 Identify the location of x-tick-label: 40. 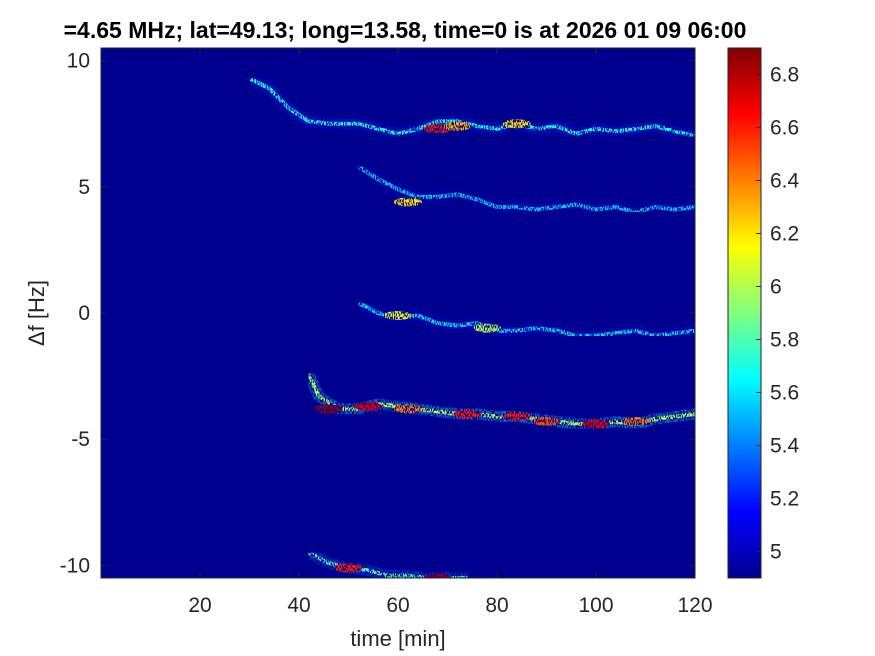
(298, 605).